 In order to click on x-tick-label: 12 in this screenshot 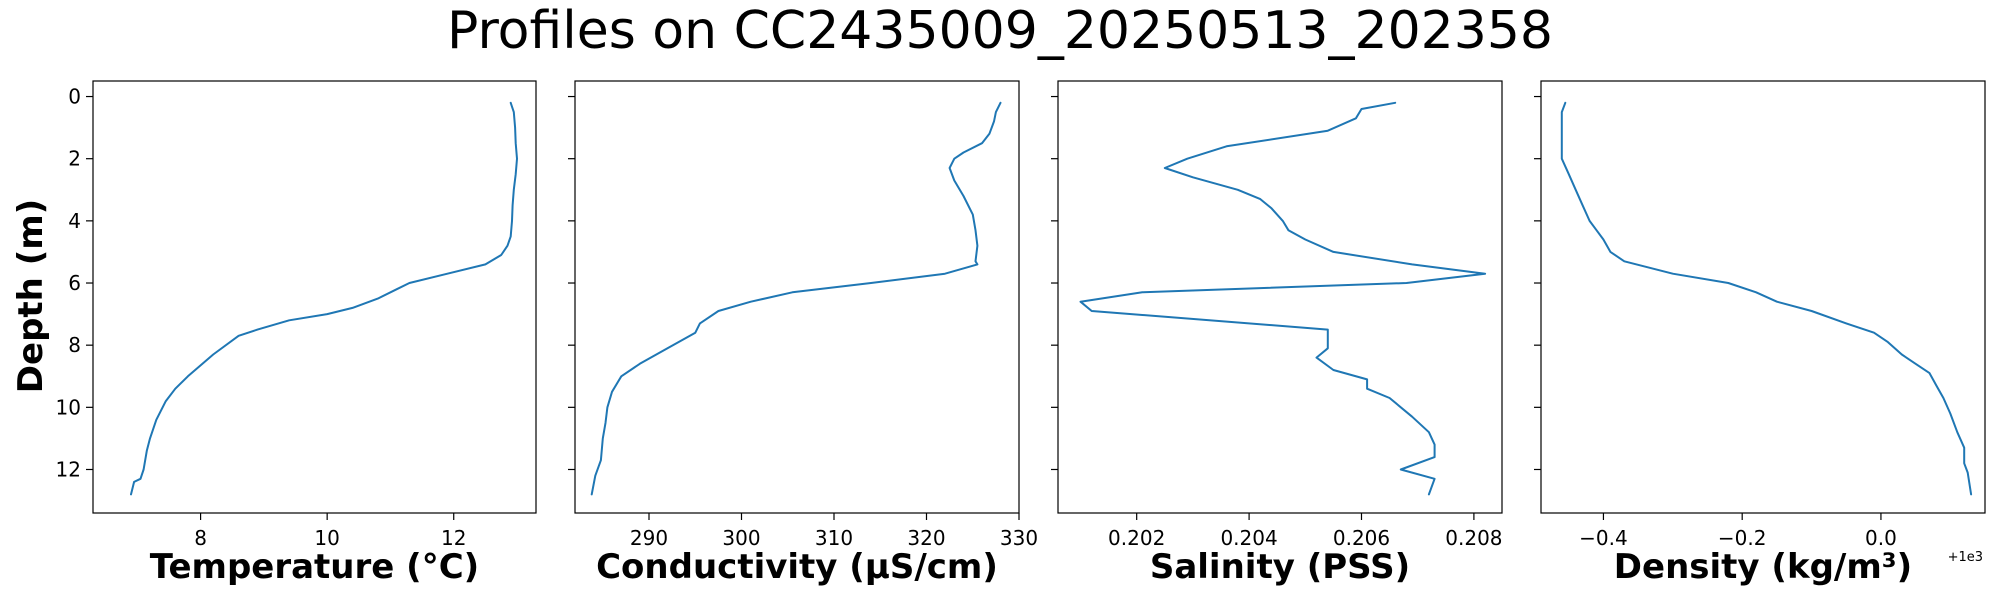, I will do `click(453, 538)`.